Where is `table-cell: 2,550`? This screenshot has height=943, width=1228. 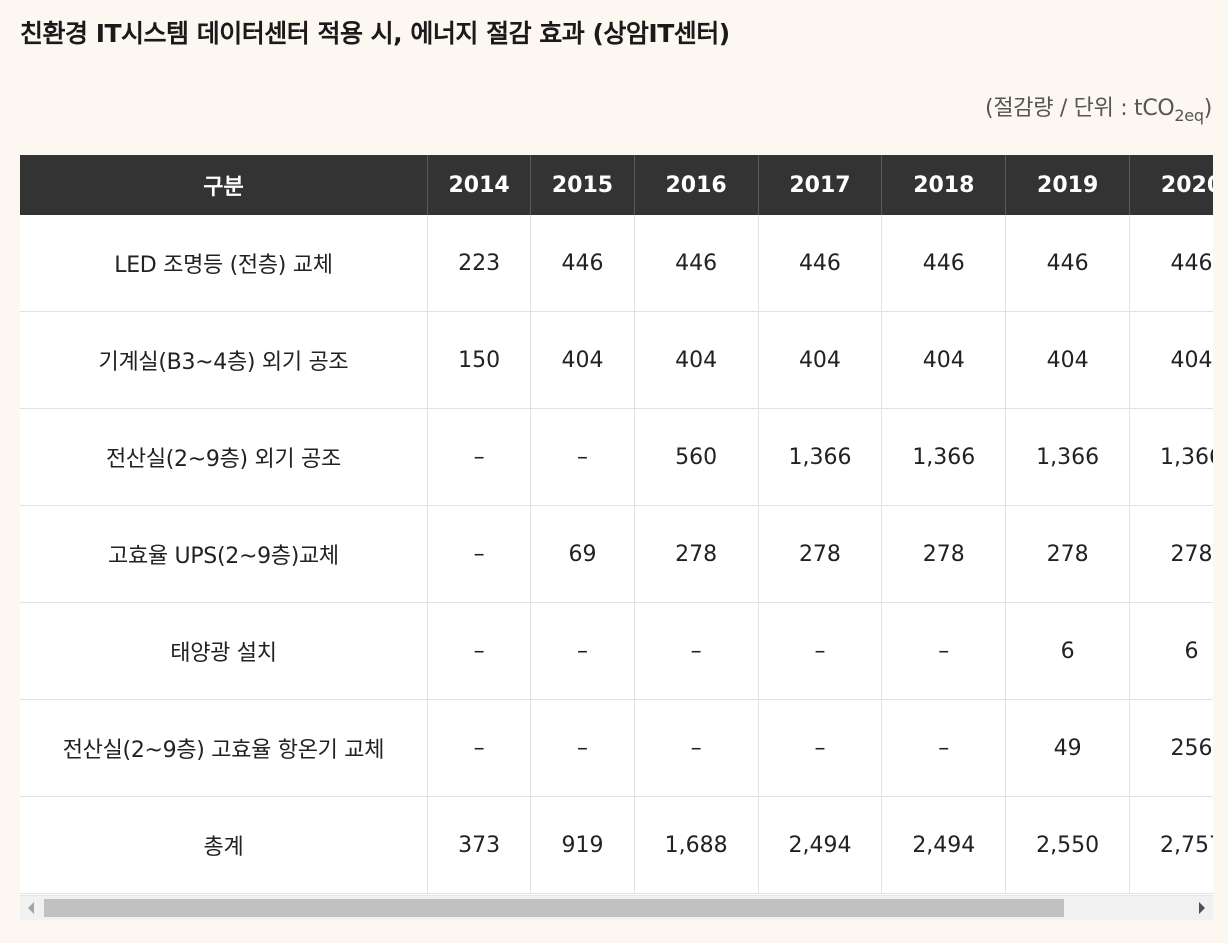
table-cell: 2,550 is located at coordinates (1068, 845).